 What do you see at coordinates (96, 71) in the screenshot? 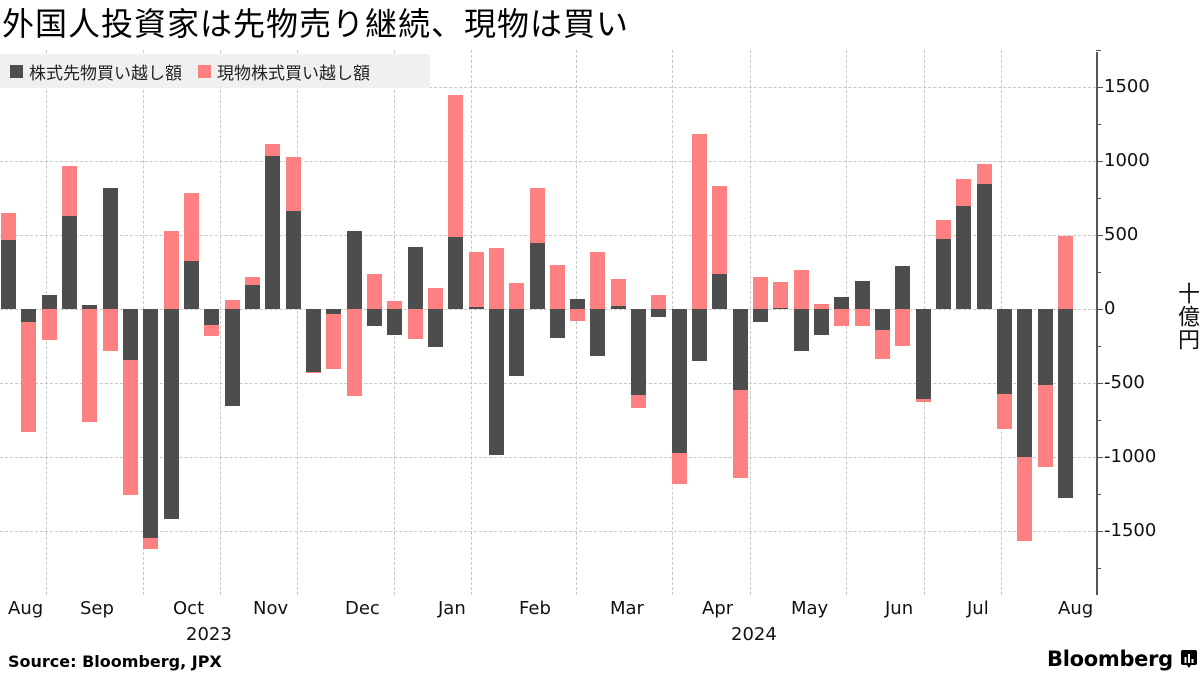
I see `legend-item-futures: 株式先物買い越し額` at bounding box center [96, 71].